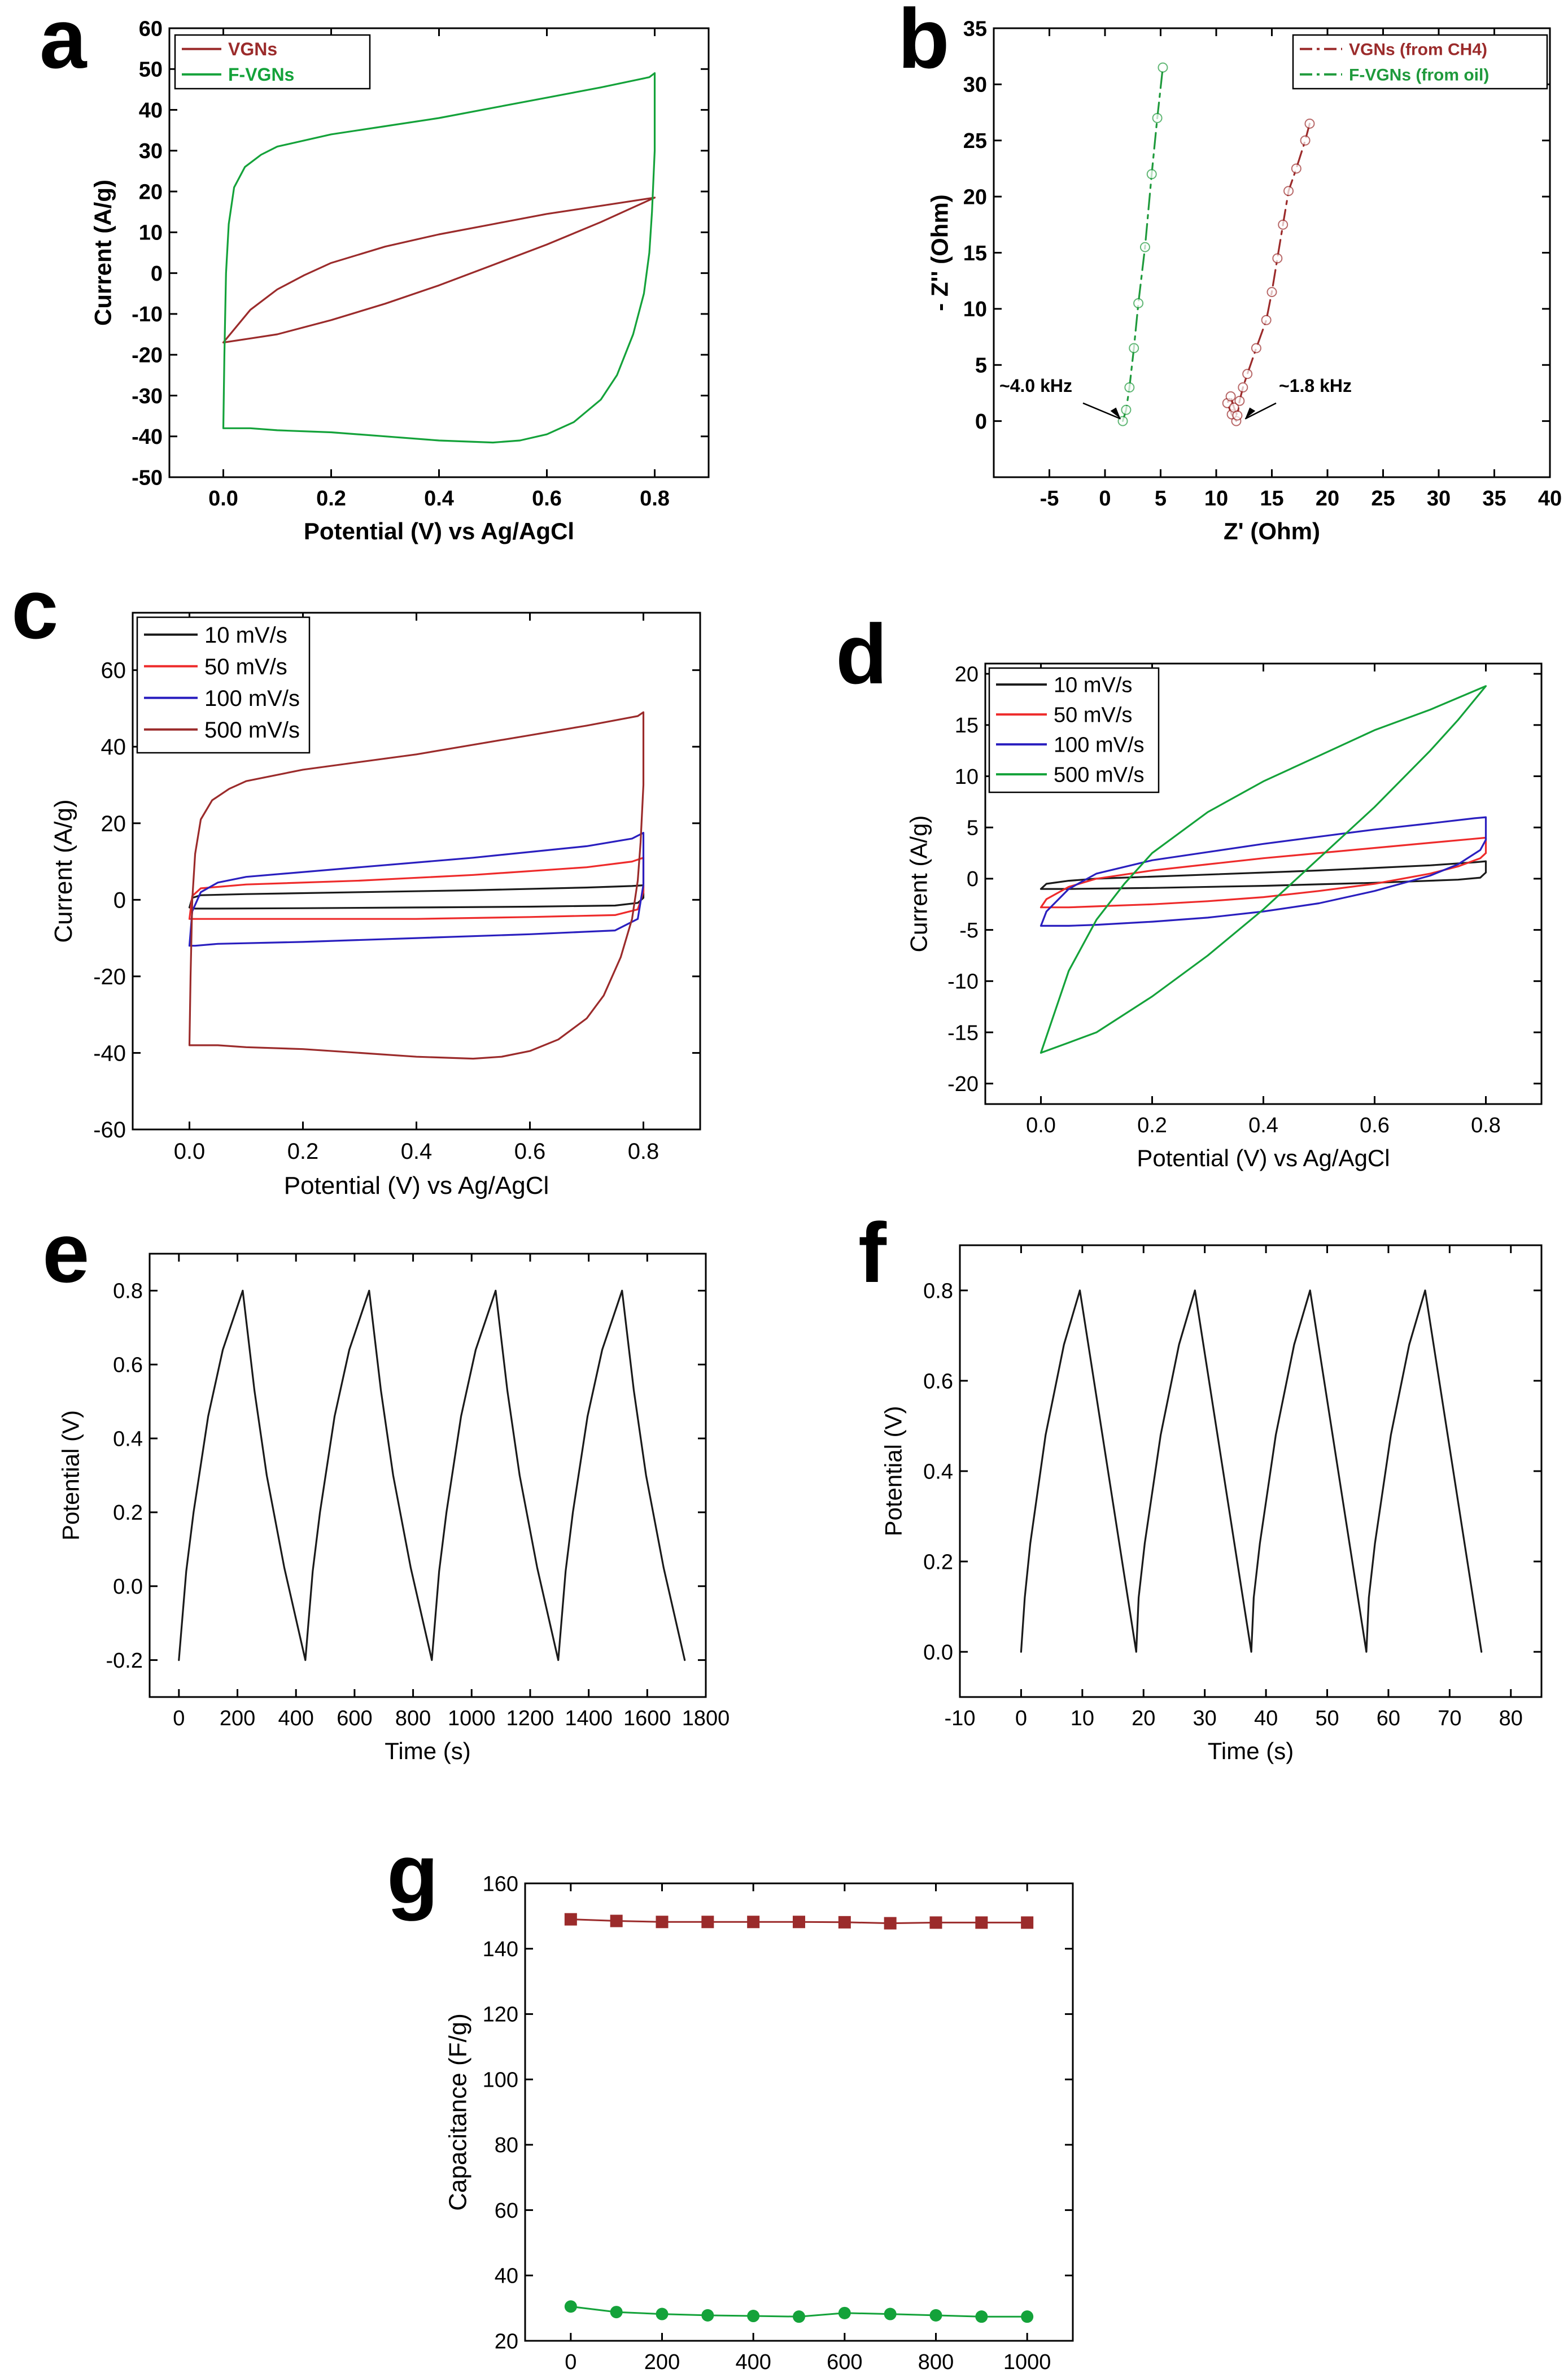 Image resolution: width=1568 pixels, height=2373 pixels. Describe the element at coordinates (1388, 1718) in the screenshot. I see `x-tick-label: 60` at that location.